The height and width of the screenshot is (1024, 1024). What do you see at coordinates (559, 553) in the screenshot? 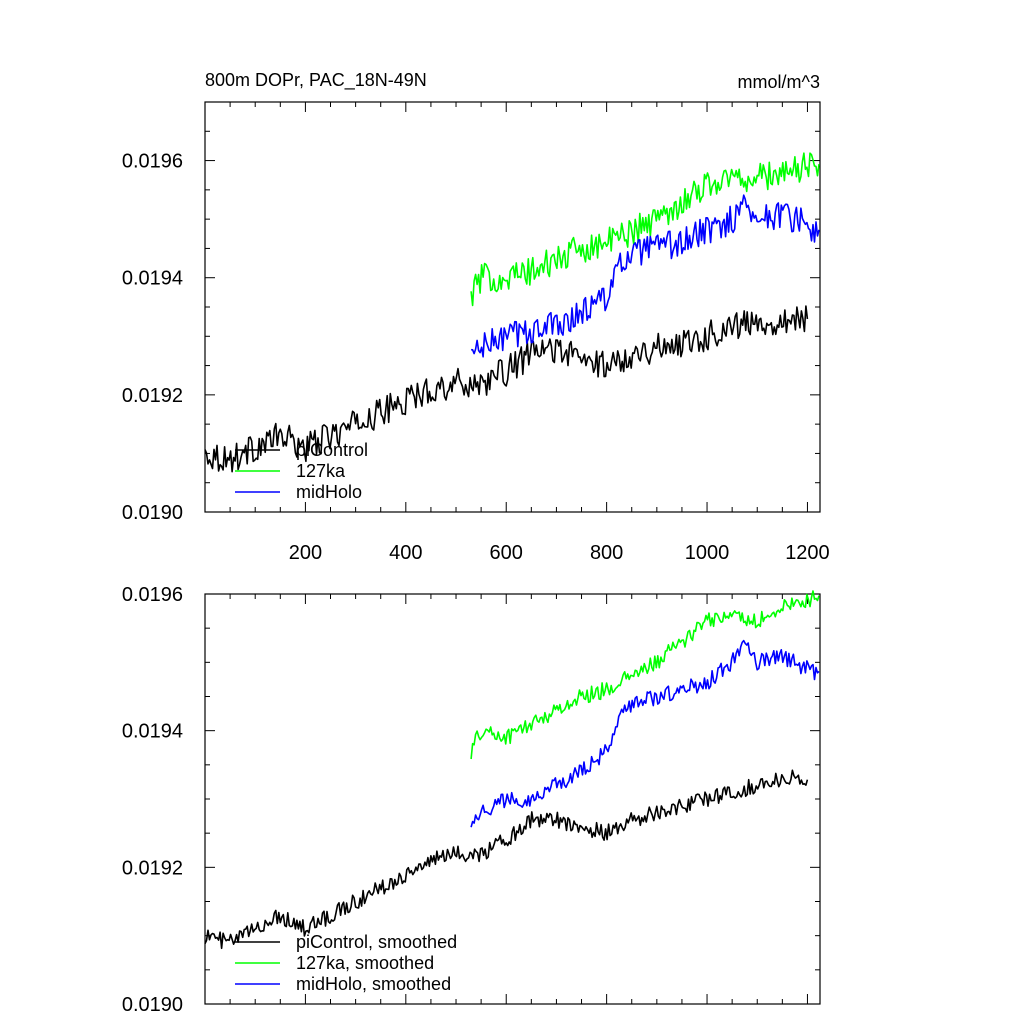
I see `x-tick-labels-top: 200 400 600 800 1000 1200` at bounding box center [559, 553].